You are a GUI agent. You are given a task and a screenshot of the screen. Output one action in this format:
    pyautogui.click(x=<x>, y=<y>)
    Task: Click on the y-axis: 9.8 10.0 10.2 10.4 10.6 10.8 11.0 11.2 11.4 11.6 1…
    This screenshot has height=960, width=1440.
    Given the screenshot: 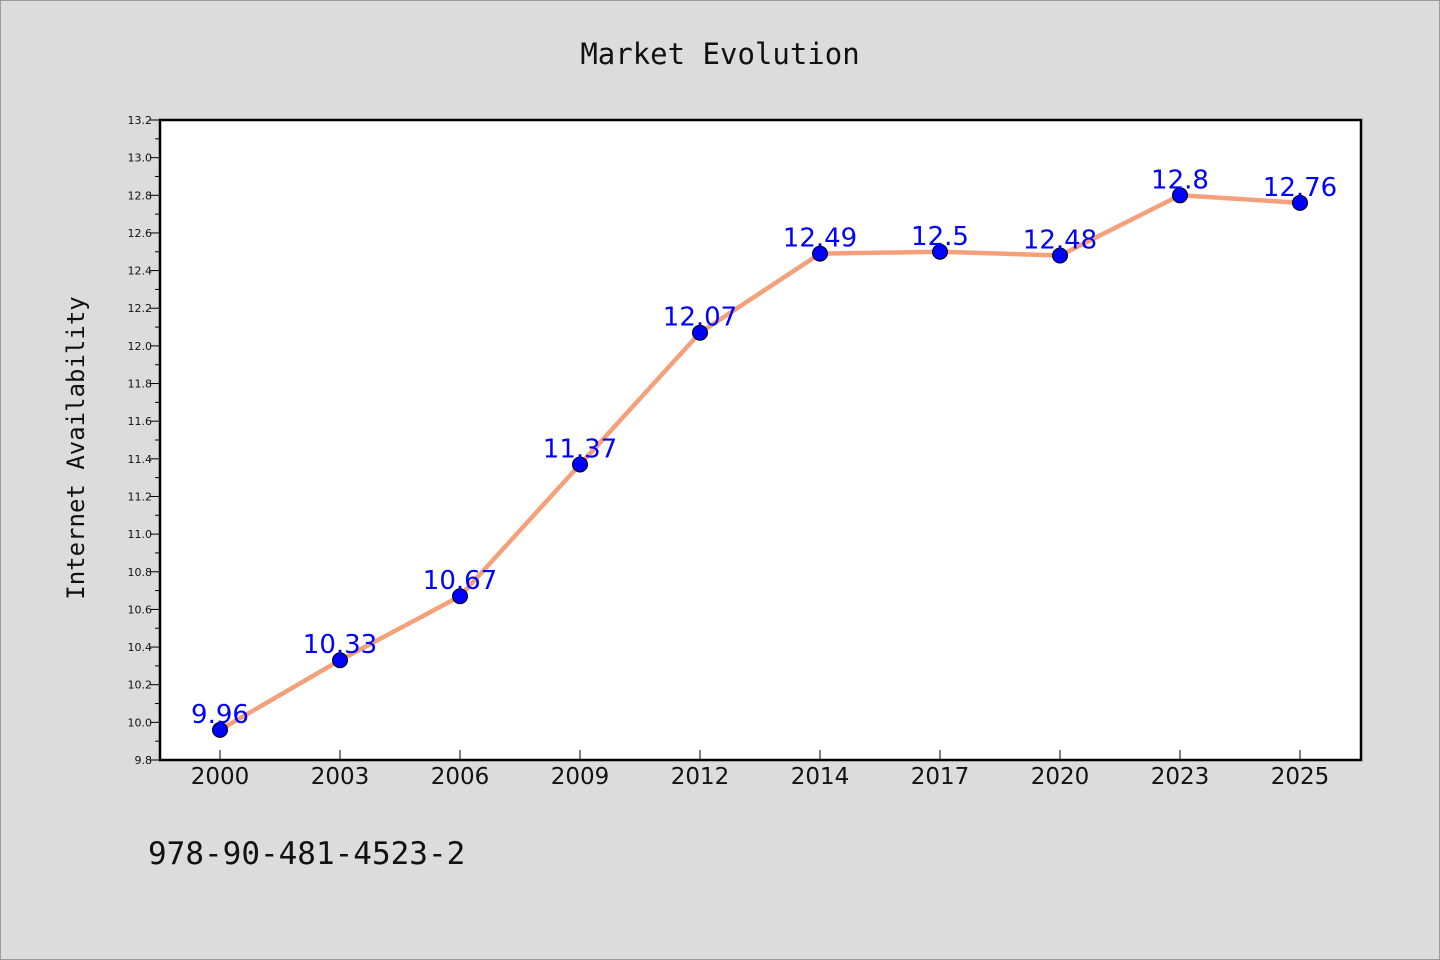 What is the action you would take?
    pyautogui.click(x=144, y=440)
    